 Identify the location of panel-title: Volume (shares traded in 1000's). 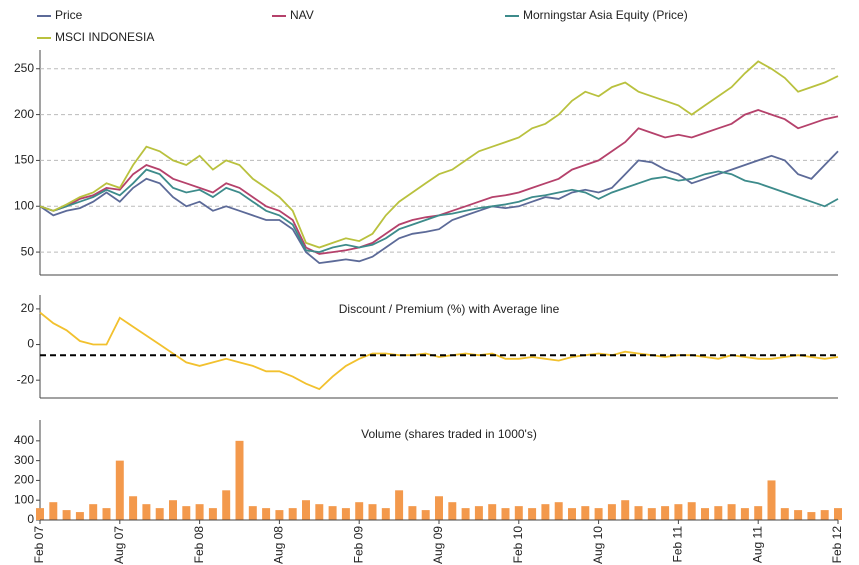
(449, 434).